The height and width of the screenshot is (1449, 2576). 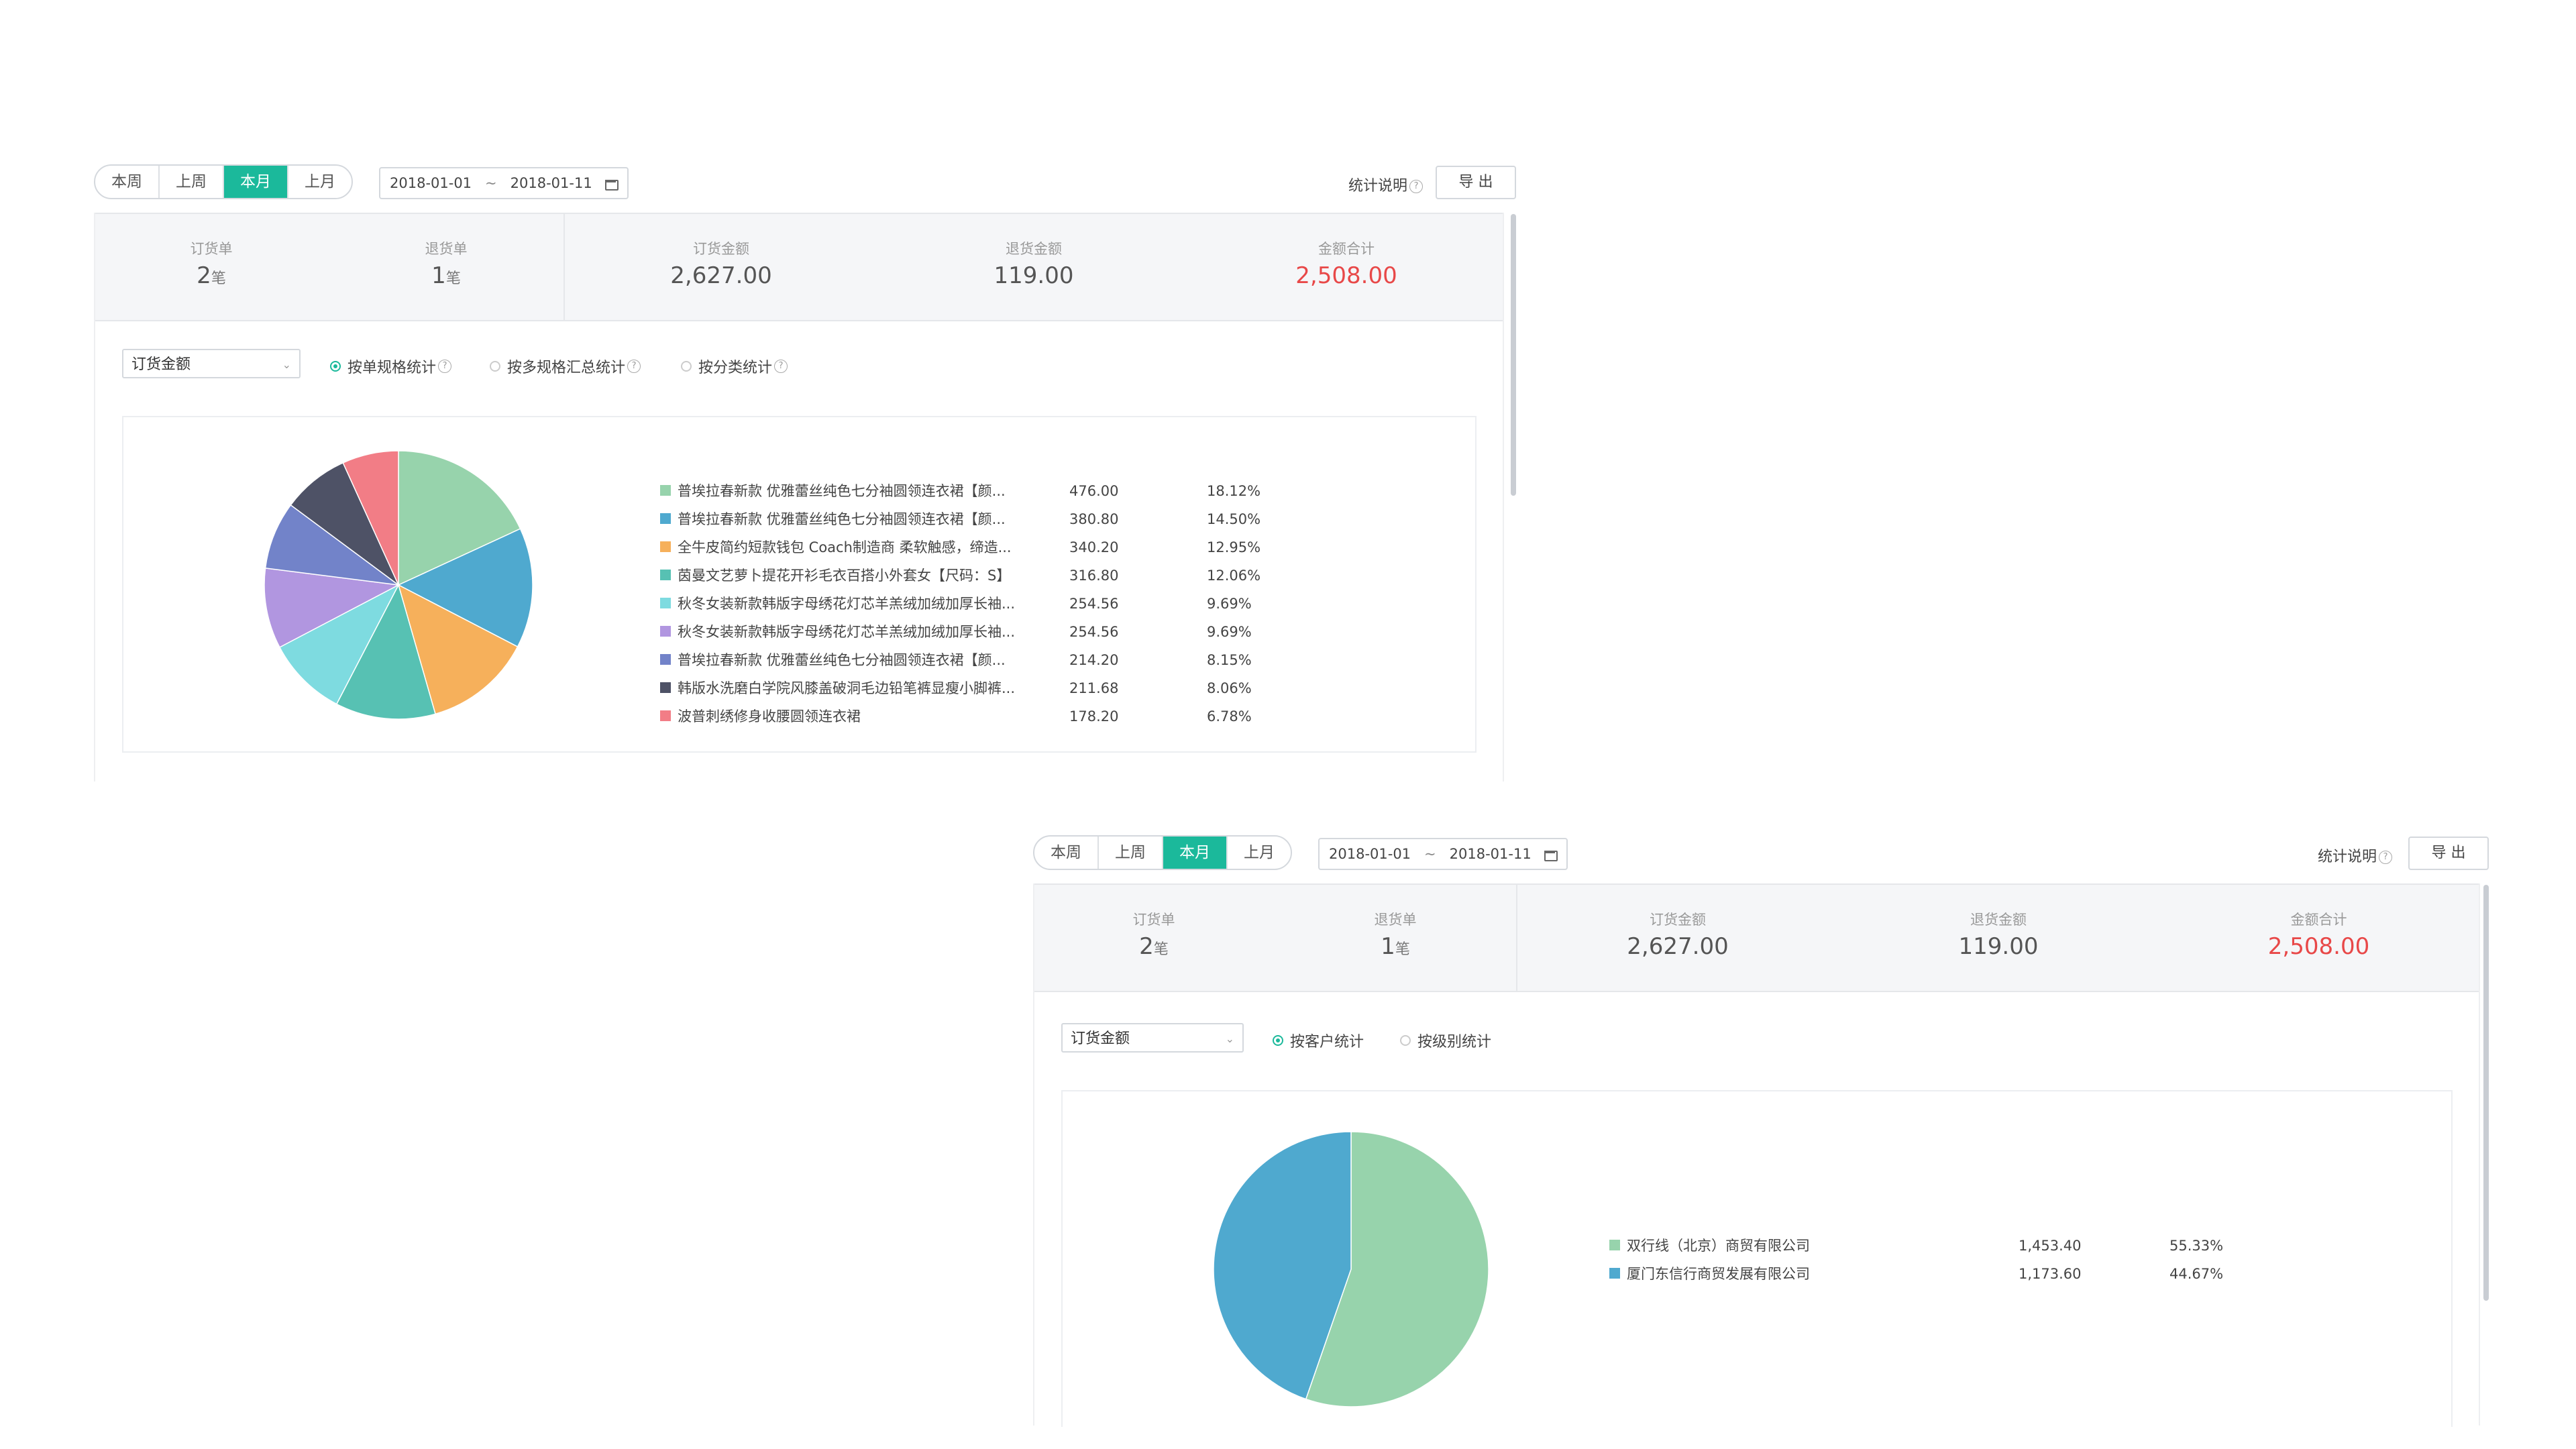 I want to click on legend-item: 茵曼文艺萝卜提花开衫毛衣百搭小外套女【尺码：S】 316.80 12.06%, so click(x=995, y=575).